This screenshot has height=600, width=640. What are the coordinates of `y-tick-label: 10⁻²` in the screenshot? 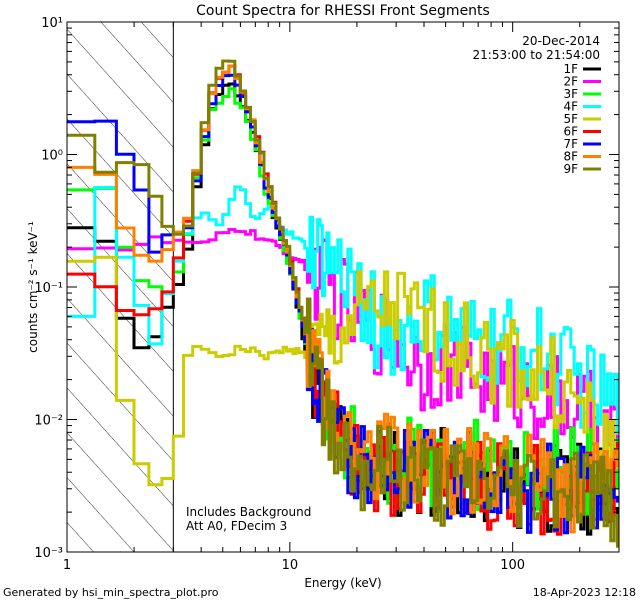 It's located at (48, 421).